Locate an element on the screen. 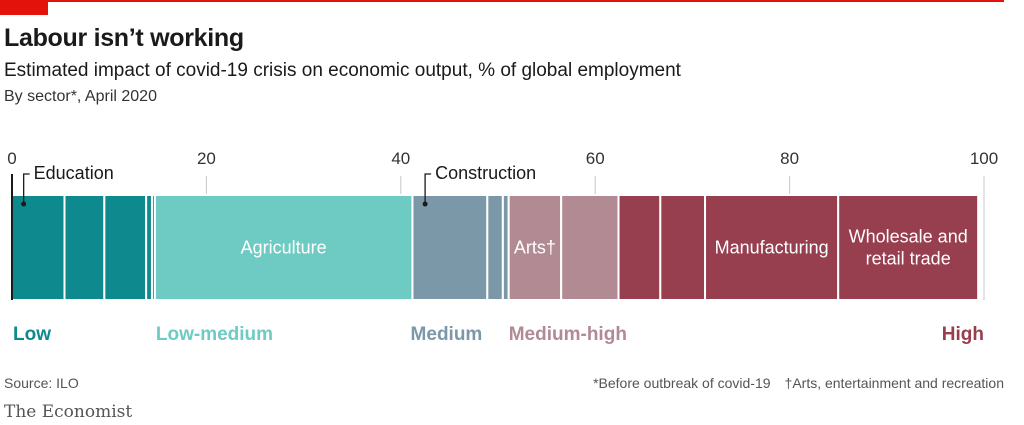 This screenshot has height=425, width=1024. footnote-before: *Before outbreak of covid-19 is located at coordinates (682, 383).